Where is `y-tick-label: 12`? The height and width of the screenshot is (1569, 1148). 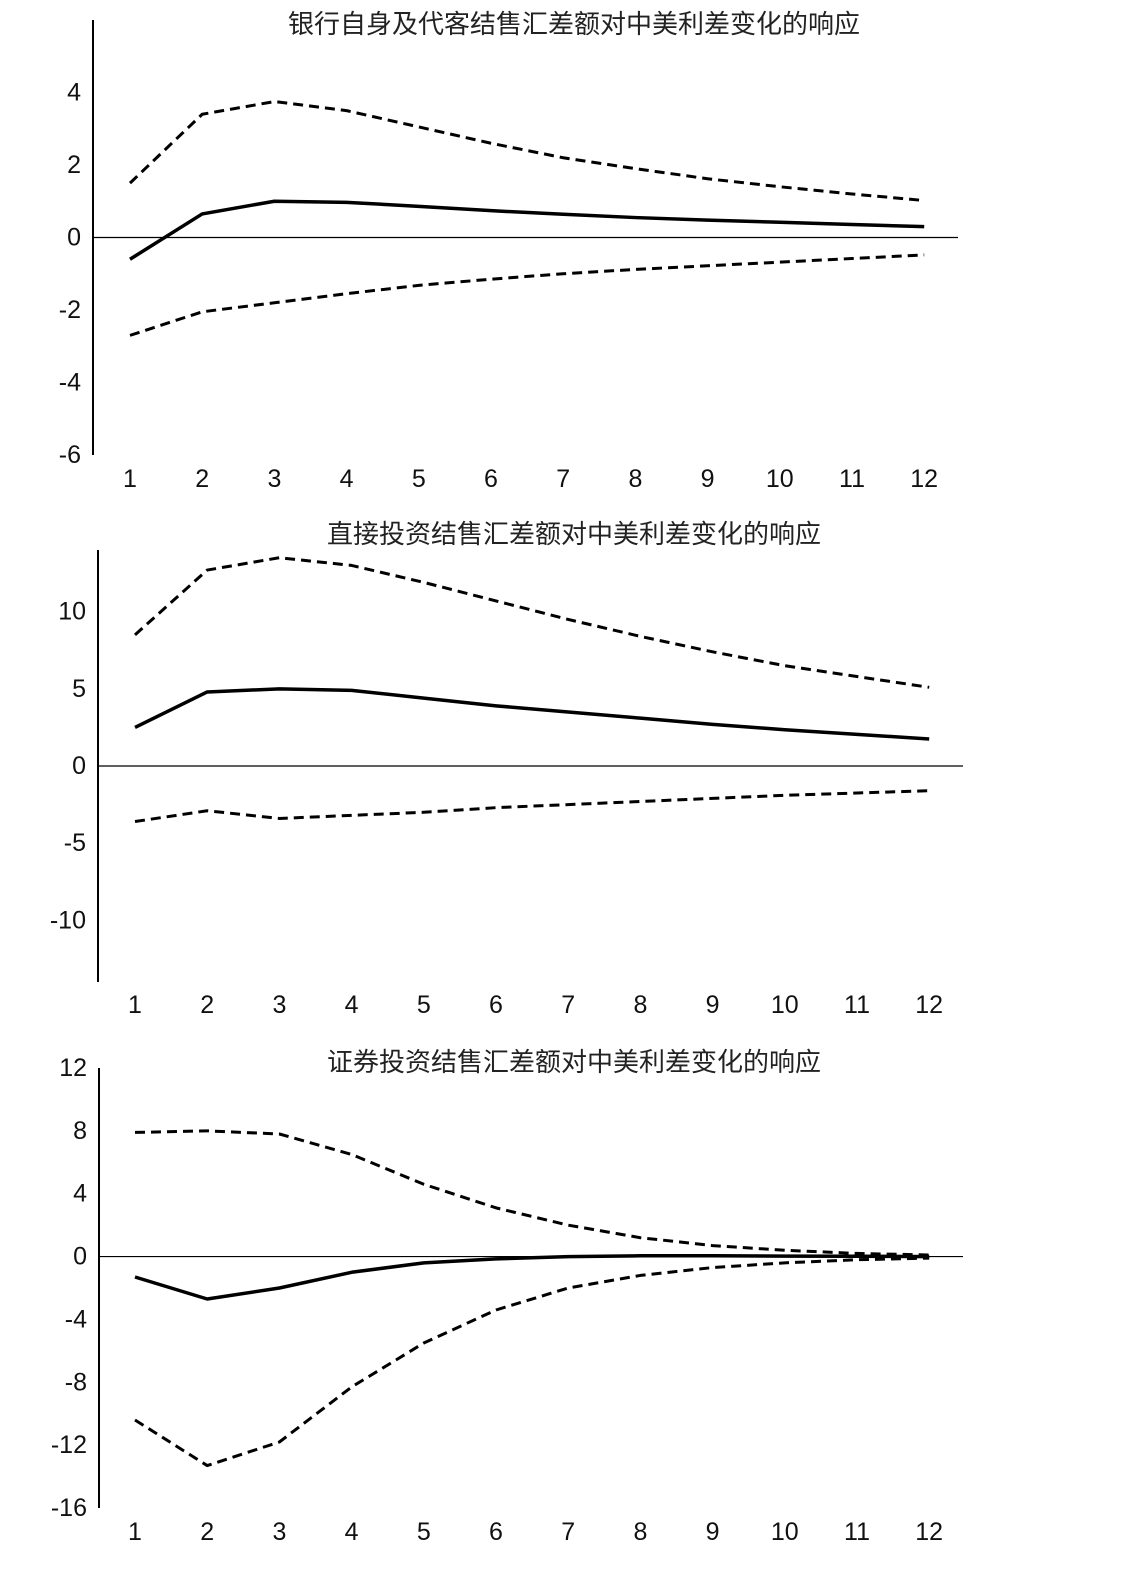 y-tick-label: 12 is located at coordinates (73, 1068).